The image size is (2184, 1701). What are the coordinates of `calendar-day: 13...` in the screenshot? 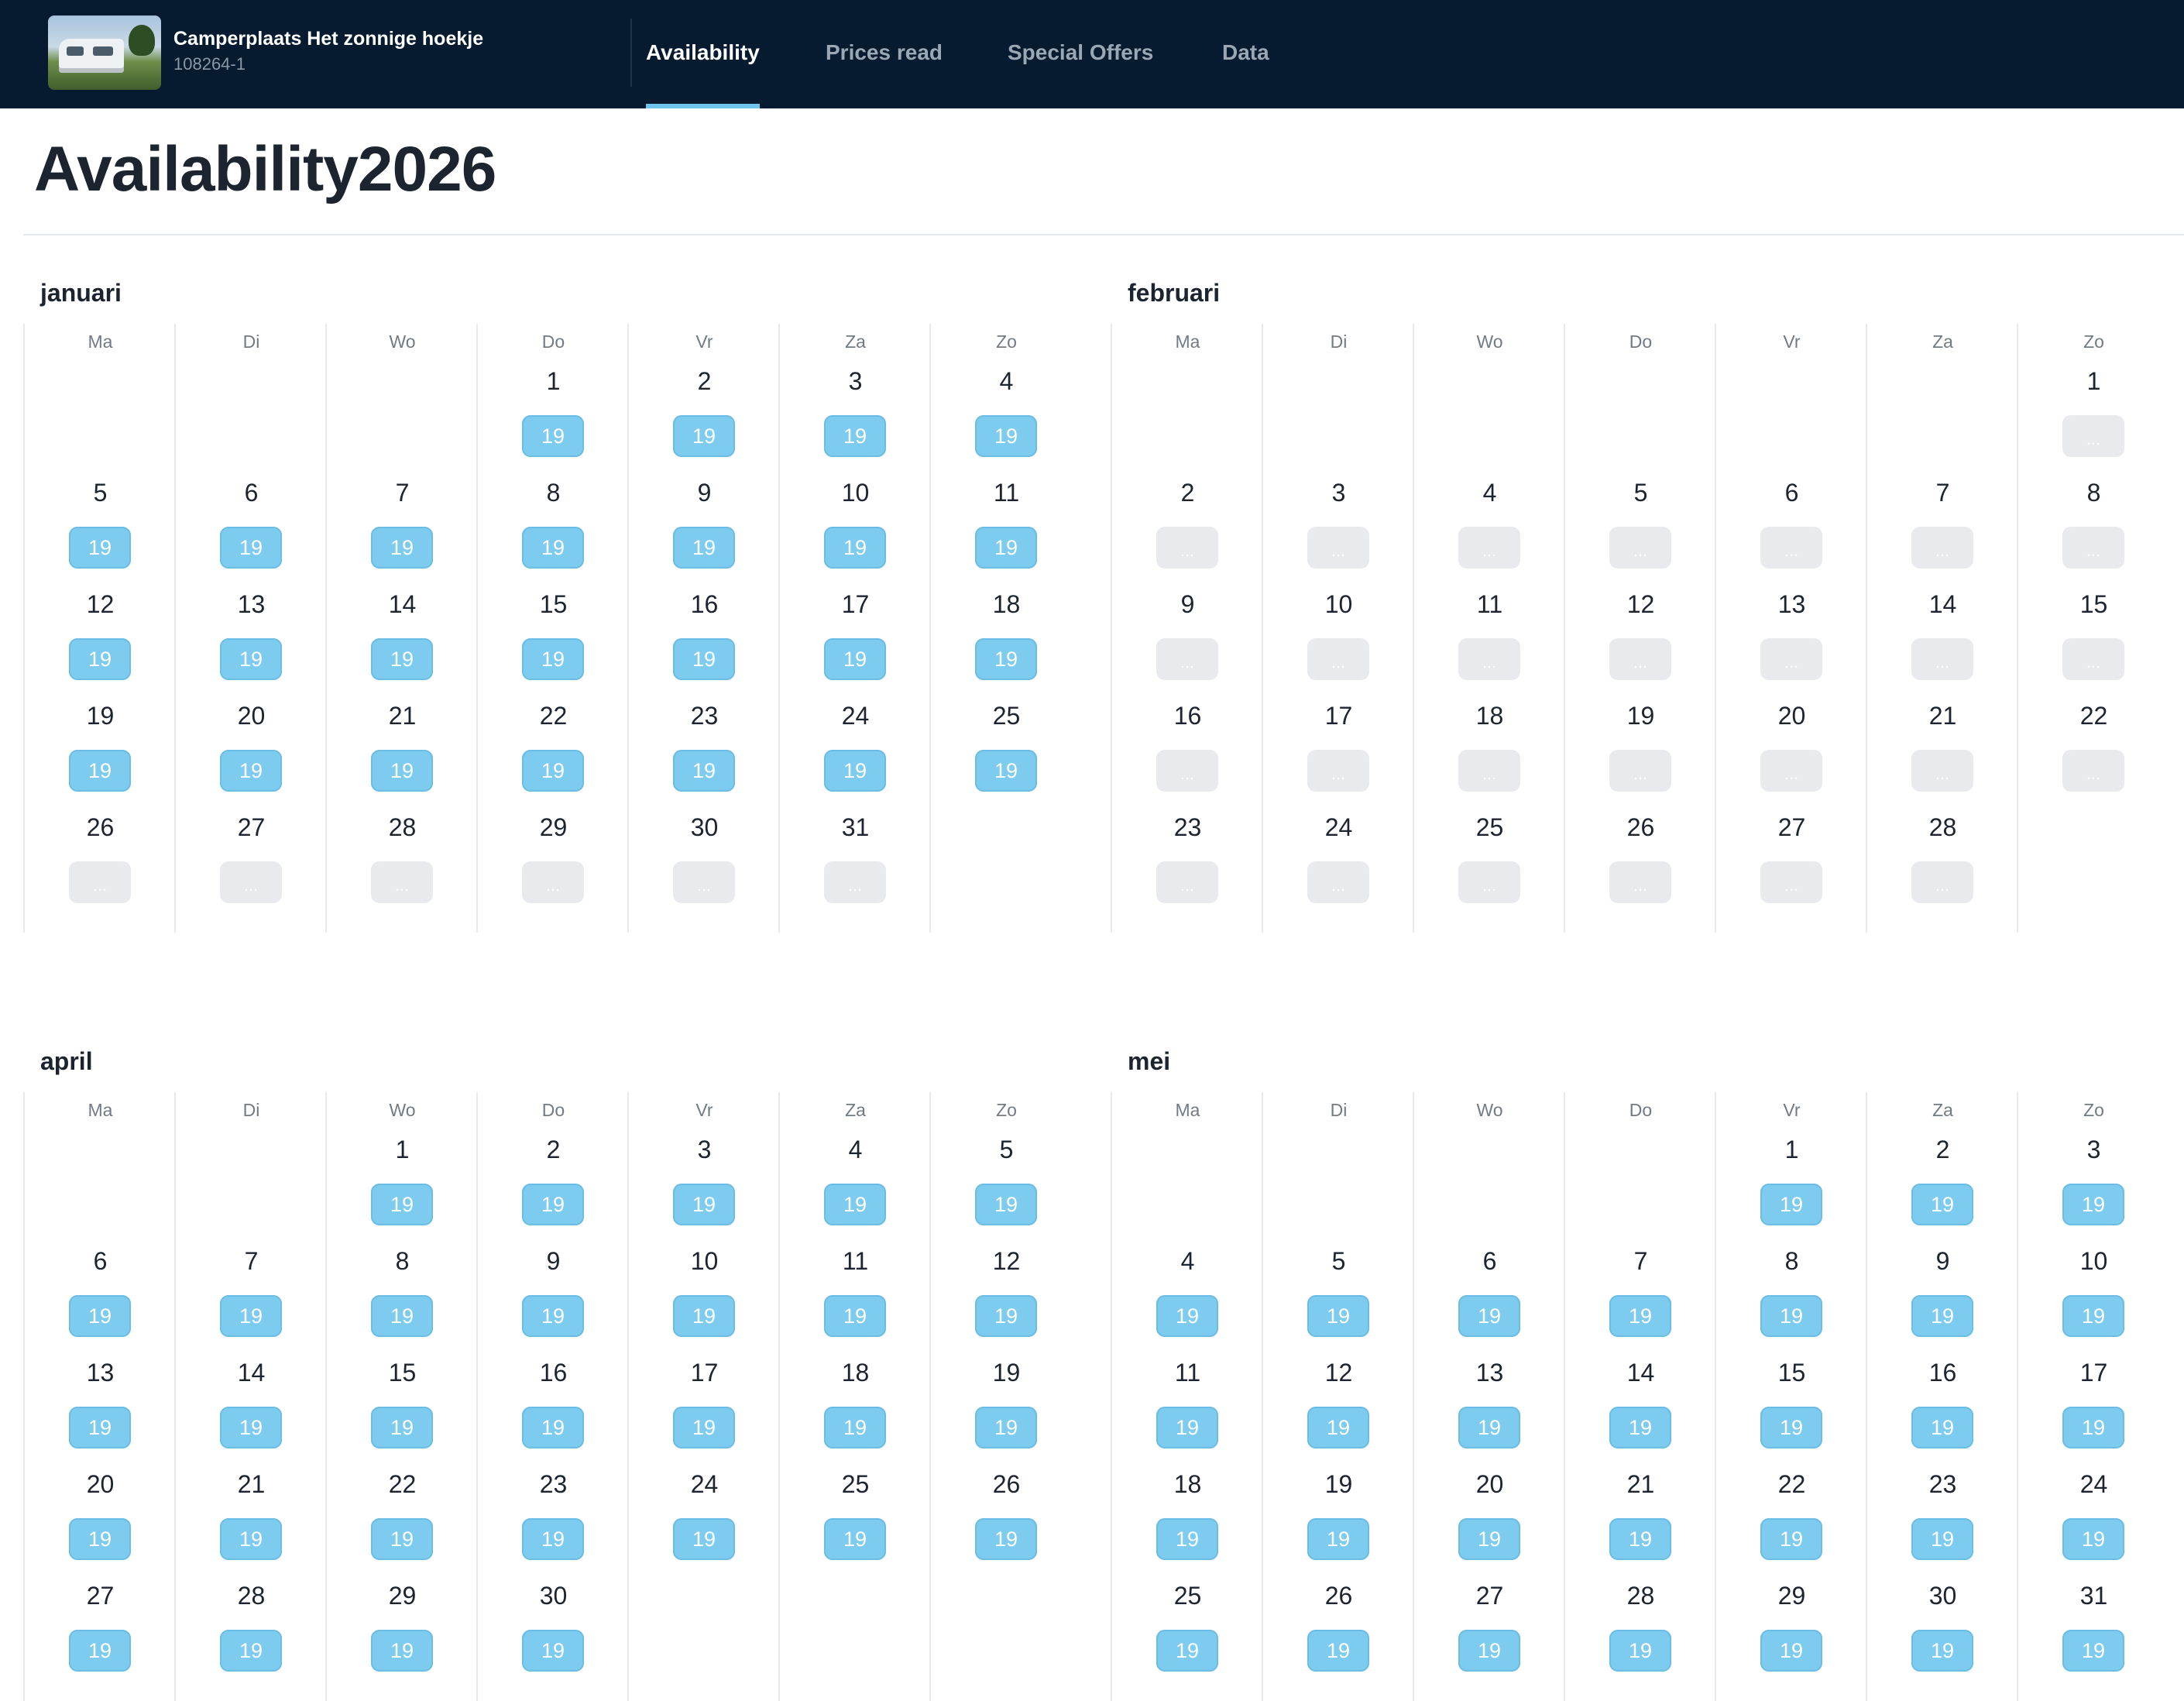 It's located at (1792, 640).